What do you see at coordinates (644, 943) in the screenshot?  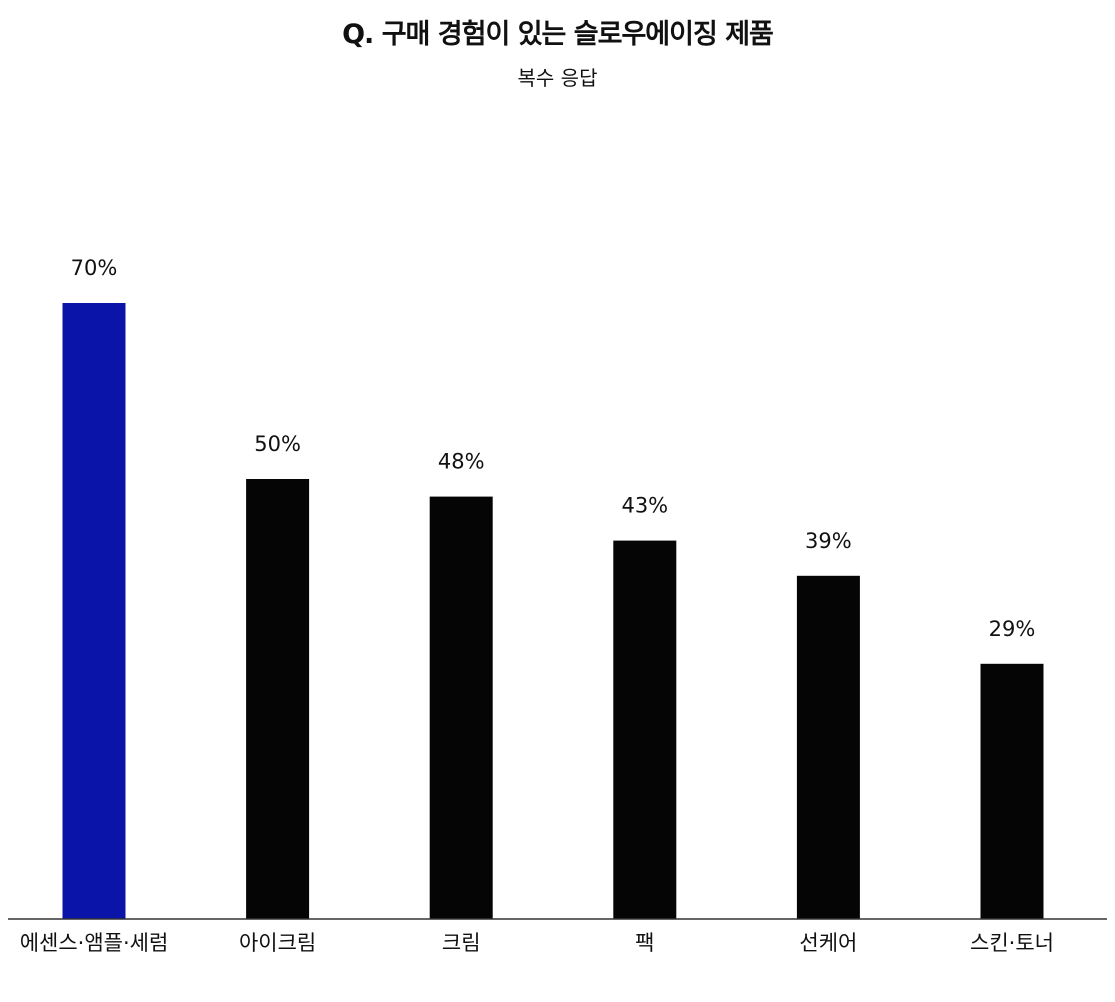 I see `category-label-4: 팩` at bounding box center [644, 943].